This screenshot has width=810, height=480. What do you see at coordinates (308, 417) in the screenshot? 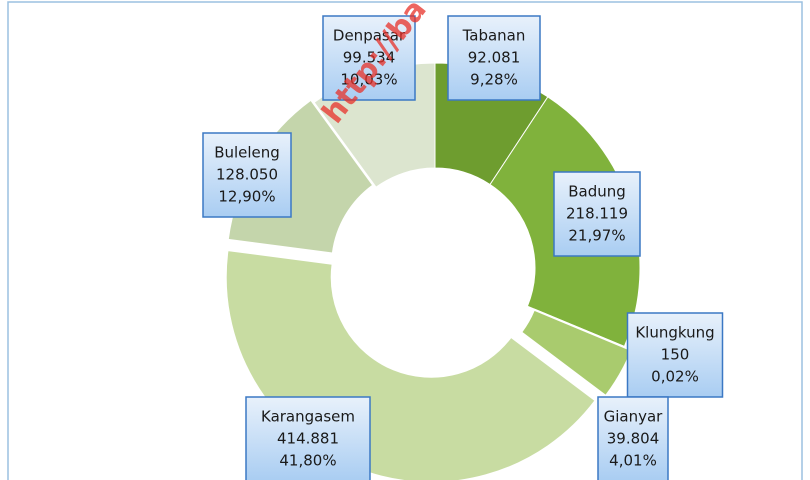
I see `slice-name: Karangasem` at bounding box center [308, 417].